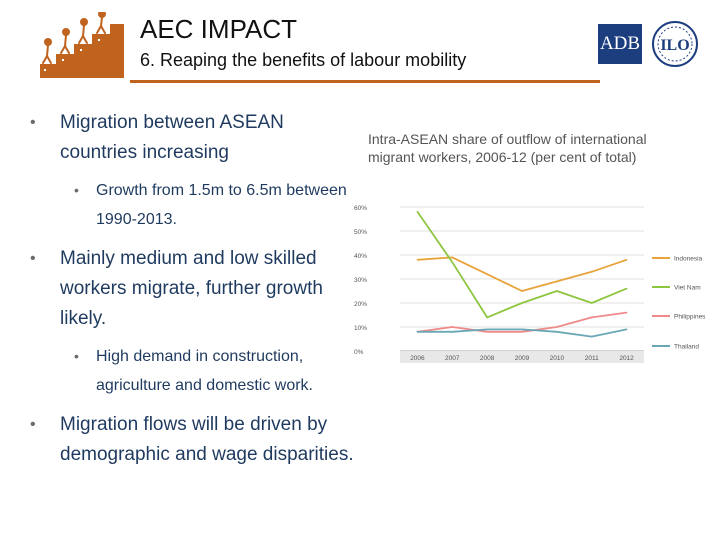  What do you see at coordinates (359, 352) in the screenshot?
I see `y-tick-label: 0%` at bounding box center [359, 352].